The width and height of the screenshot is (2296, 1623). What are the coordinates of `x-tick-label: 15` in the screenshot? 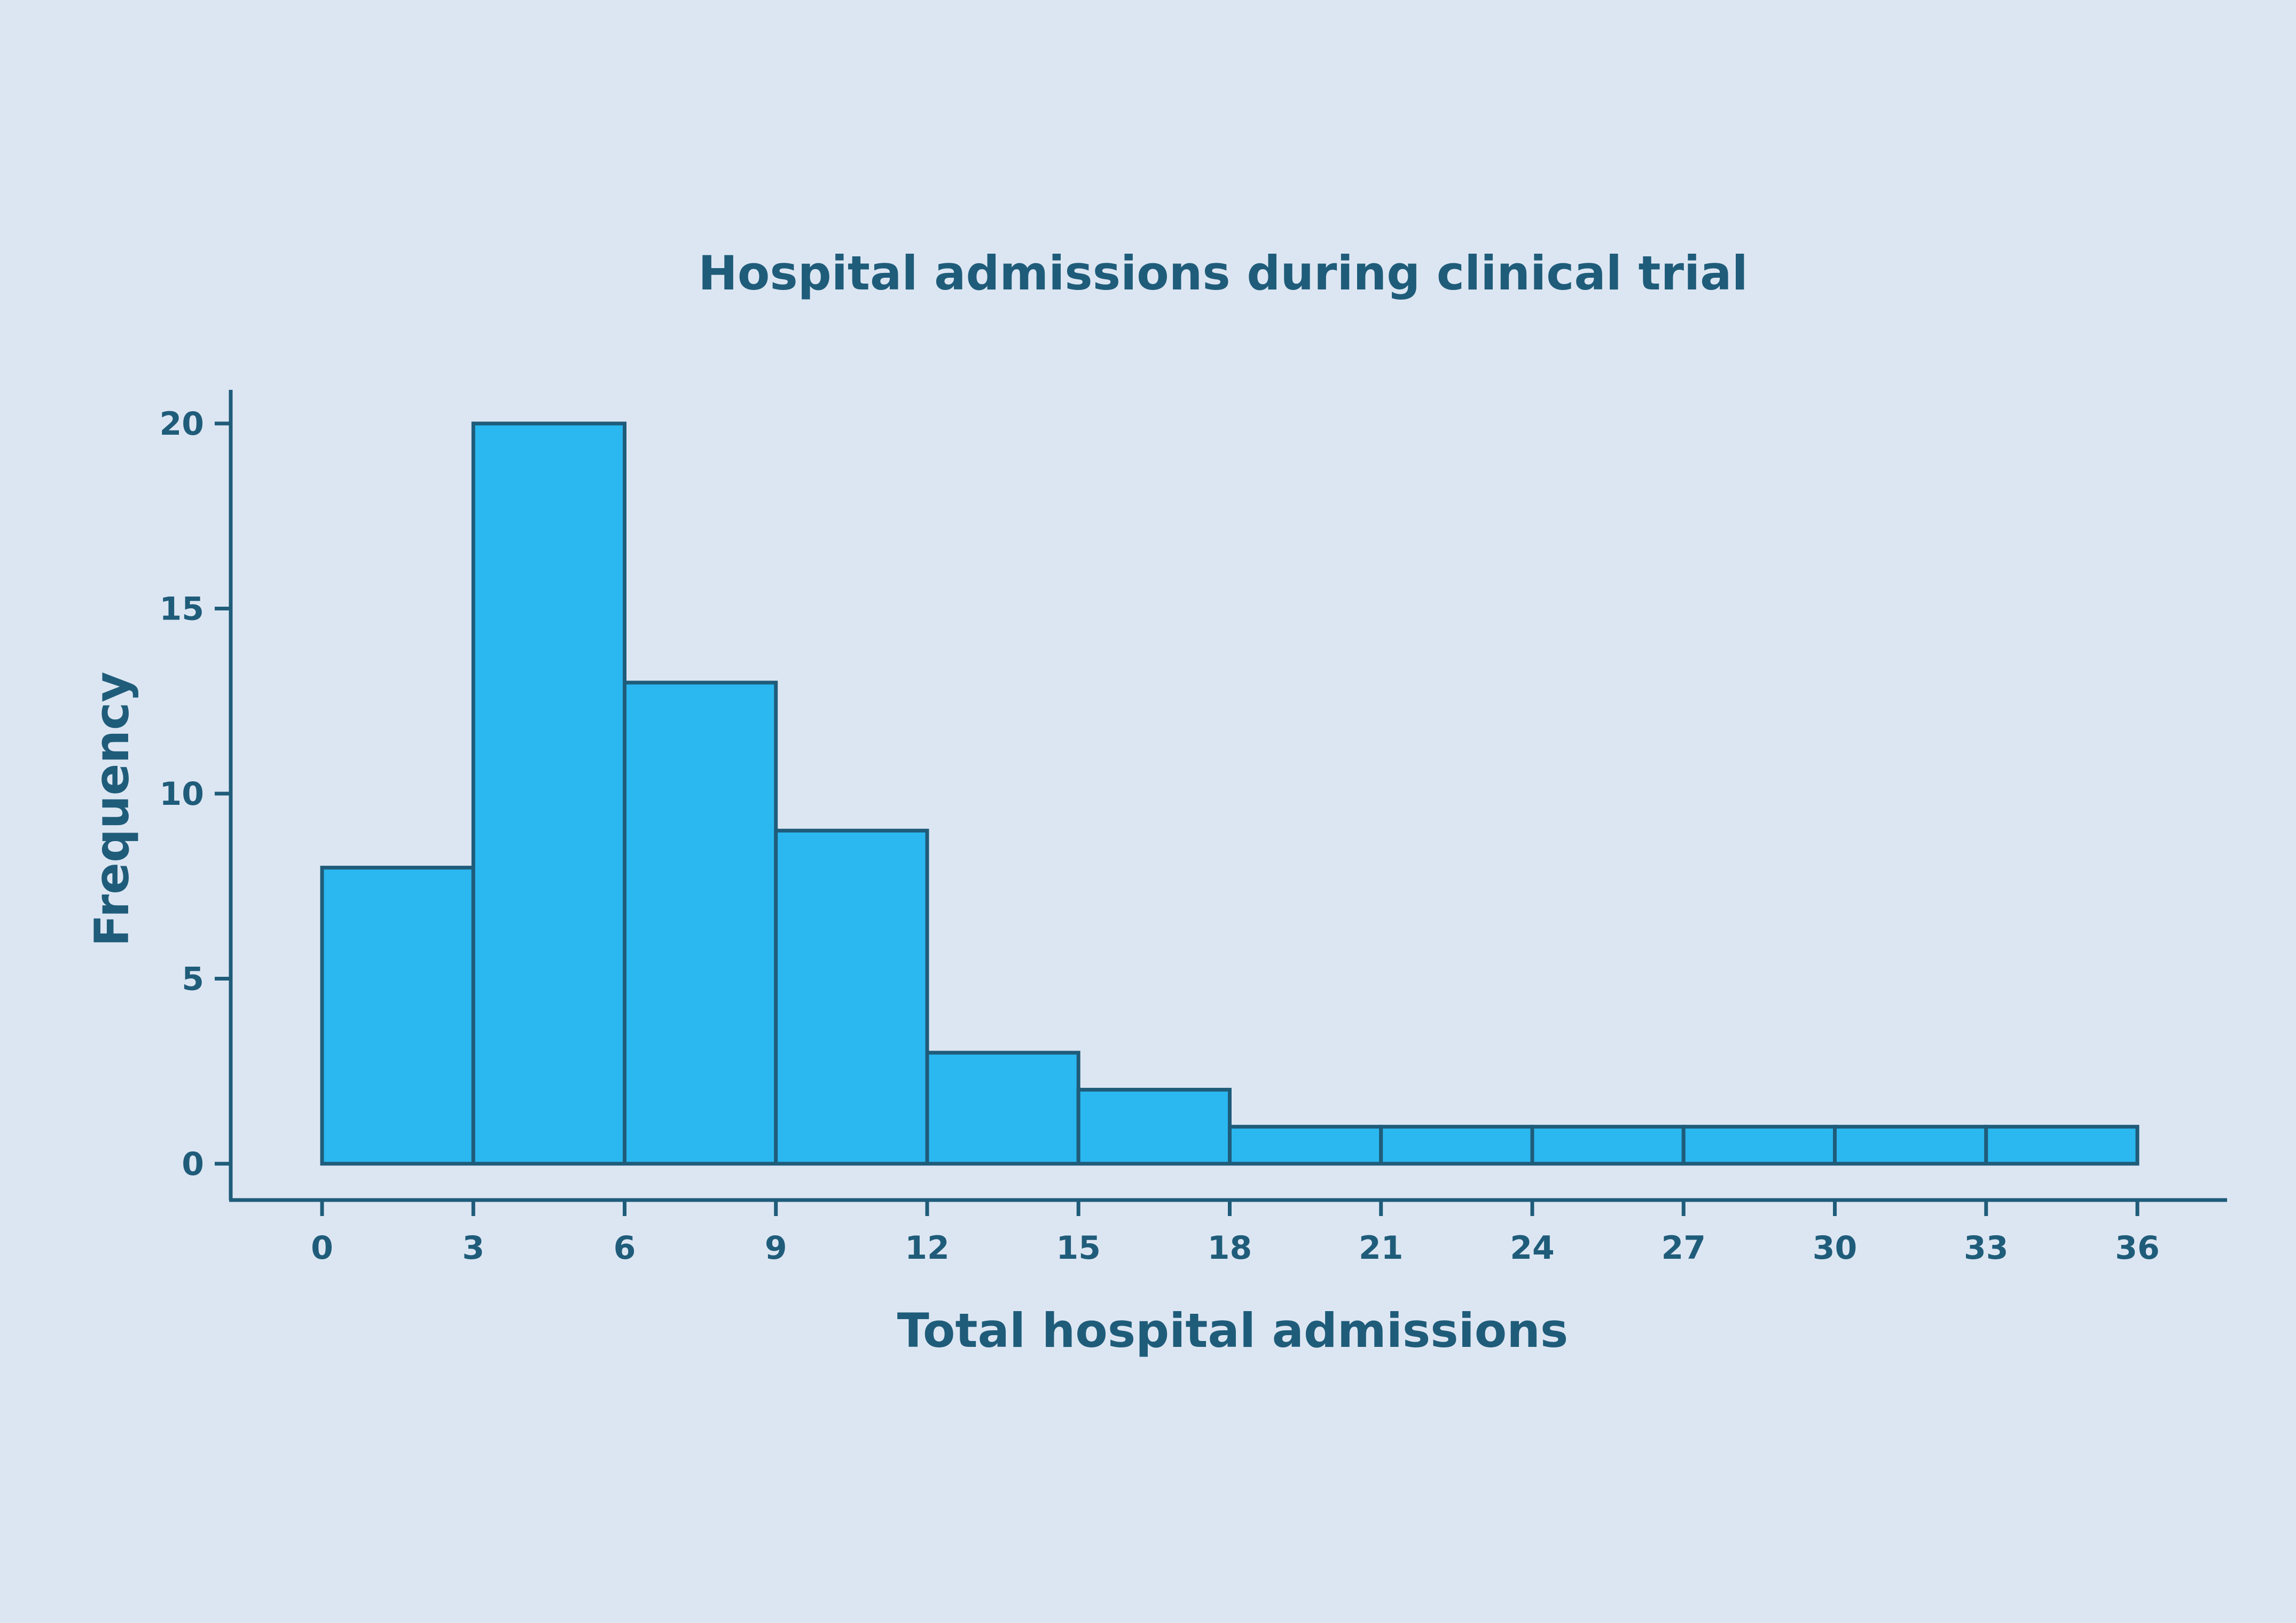 It's located at (1078, 1248).